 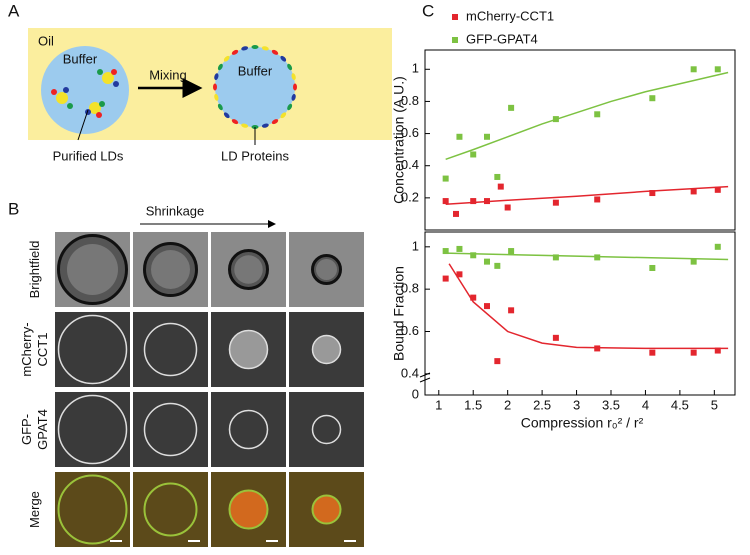 I want to click on mixing-label: Mixing, so click(x=168, y=74).